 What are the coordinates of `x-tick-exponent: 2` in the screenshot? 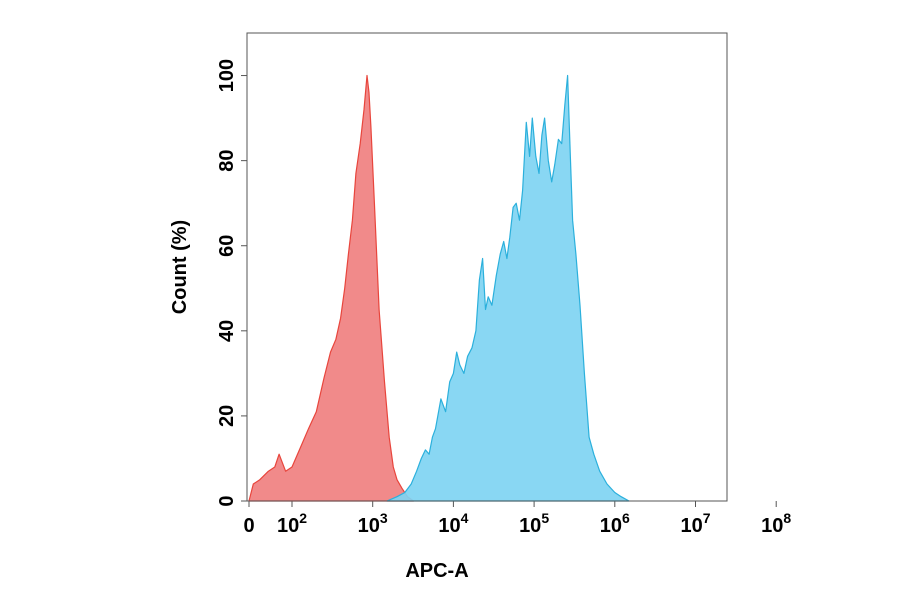 It's located at (303, 518).